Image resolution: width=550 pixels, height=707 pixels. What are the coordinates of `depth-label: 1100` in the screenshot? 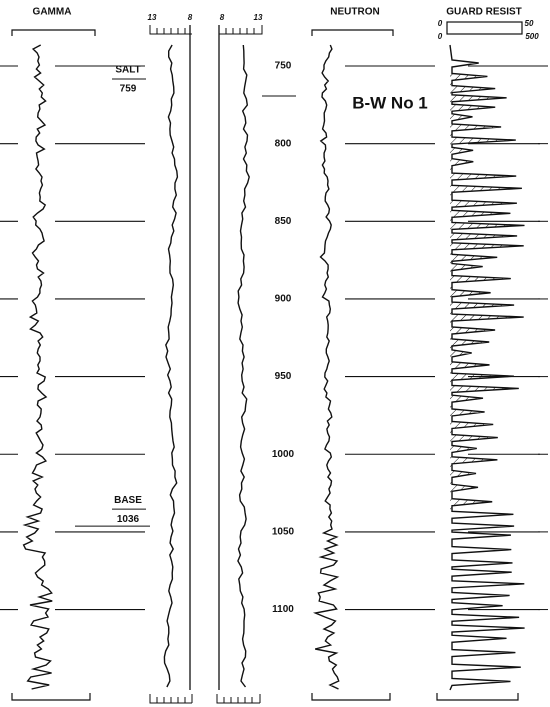 It's located at (283, 609).